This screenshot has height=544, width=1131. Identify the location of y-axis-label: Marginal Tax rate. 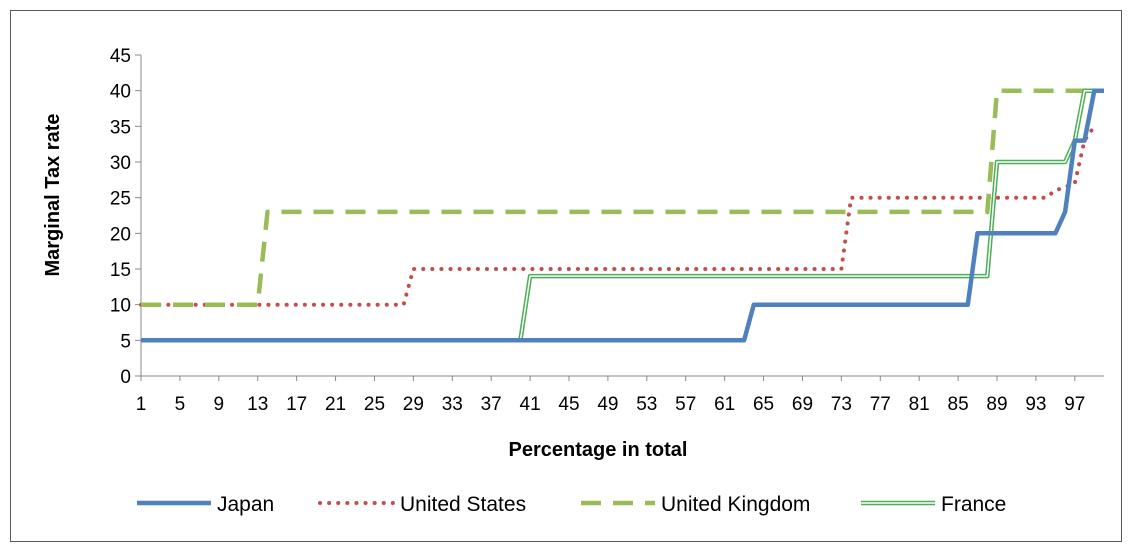
(53, 194).